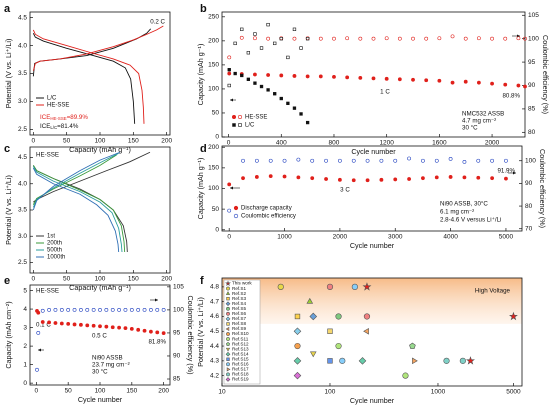 Image resolution: width=554 pixels, height=411 pixels. I want to click on annotation: 6.1 mg cm⁻², so click(457, 212).